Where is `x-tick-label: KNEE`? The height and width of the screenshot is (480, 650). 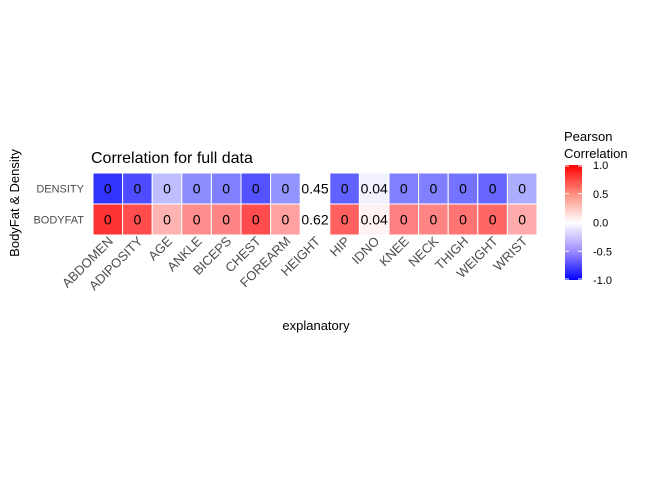
x-tick-label: KNEE is located at coordinates (394, 251).